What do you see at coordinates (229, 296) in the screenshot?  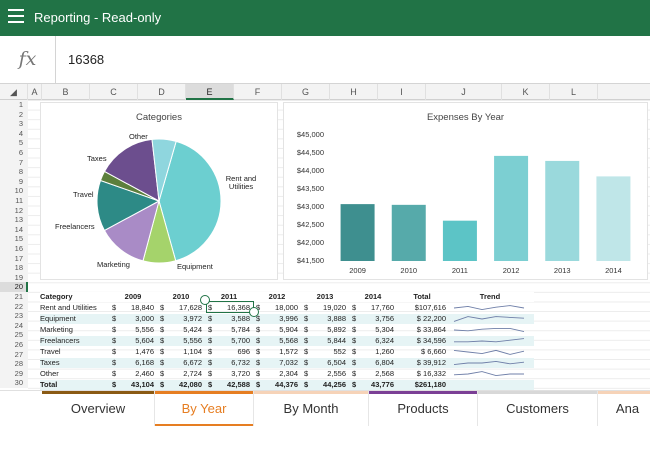 I see `table-header-cell: 2011` at bounding box center [229, 296].